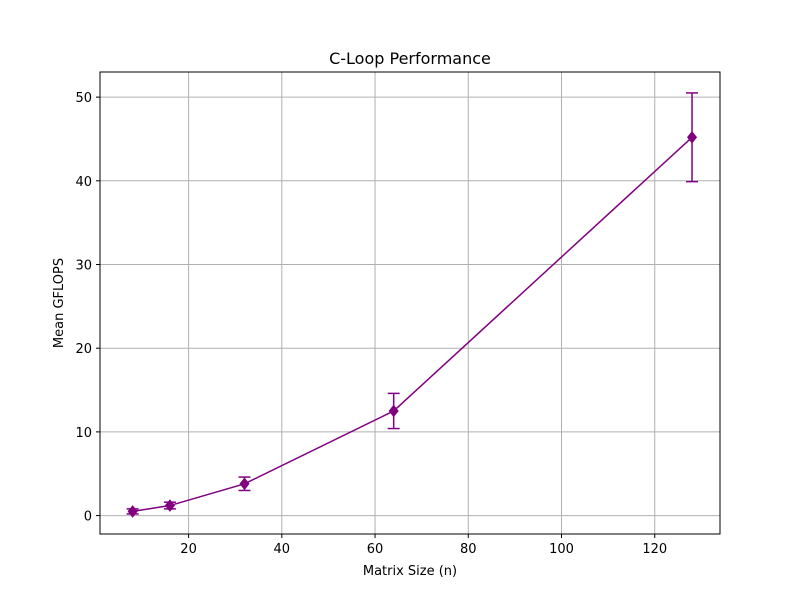 Image resolution: width=800 pixels, height=600 pixels. I want to click on y-tick-label: 20, so click(83, 349).